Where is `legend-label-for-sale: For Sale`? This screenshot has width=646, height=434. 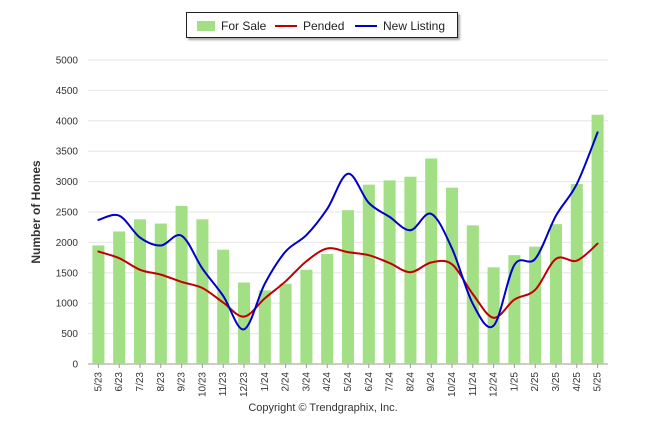 legend-label-for-sale: For Sale is located at coordinates (244, 26).